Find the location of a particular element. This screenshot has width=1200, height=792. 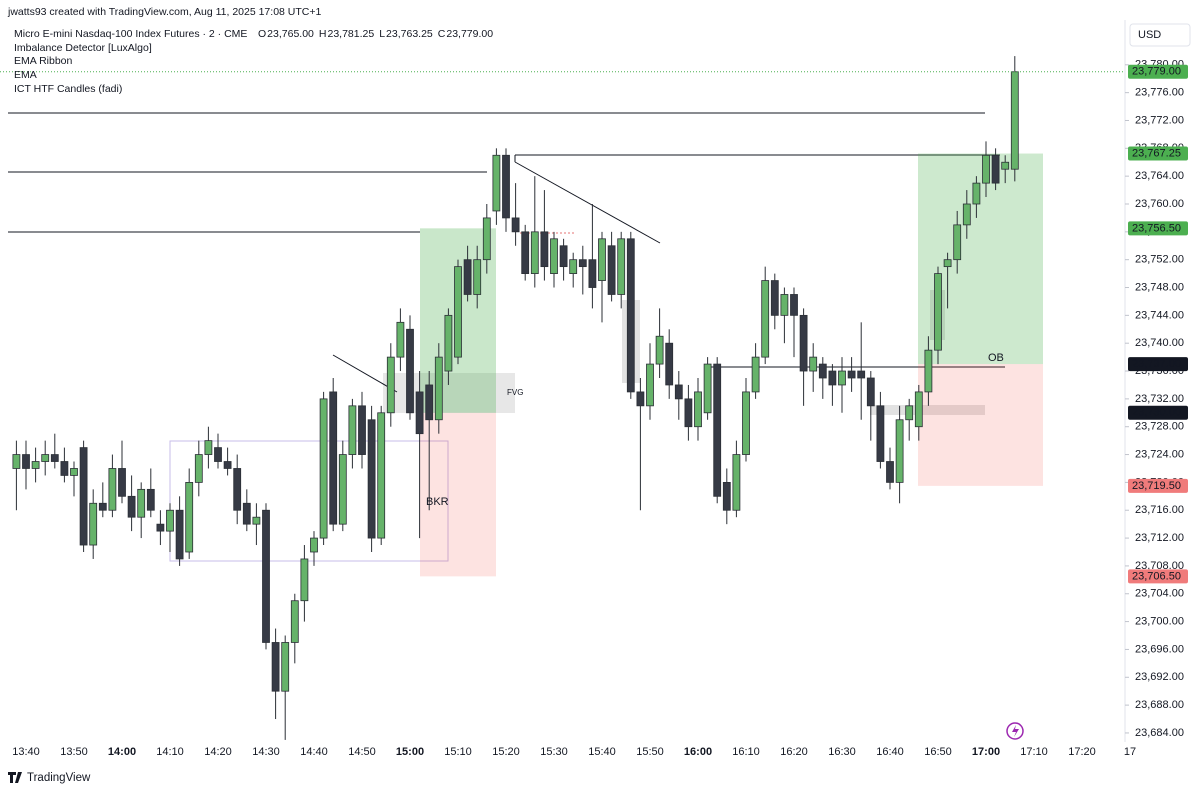

x-tick-label: 15:30 is located at coordinates (554, 752).